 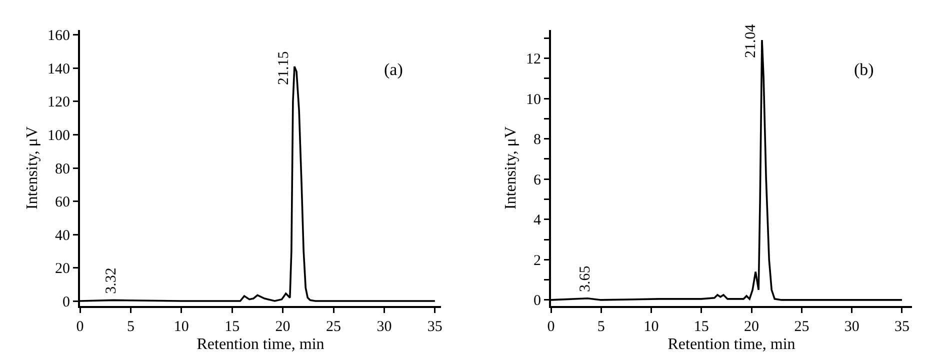 What do you see at coordinates (111, 281) in the screenshot?
I see `annotation: 3.32` at bounding box center [111, 281].